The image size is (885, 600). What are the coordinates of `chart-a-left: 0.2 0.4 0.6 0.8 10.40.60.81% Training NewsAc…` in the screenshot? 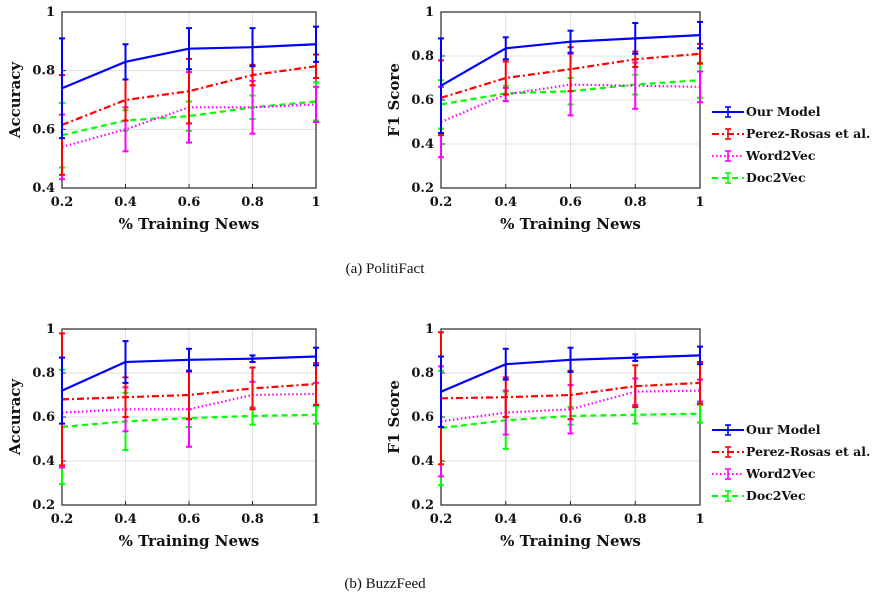 It's located at (163, 119).